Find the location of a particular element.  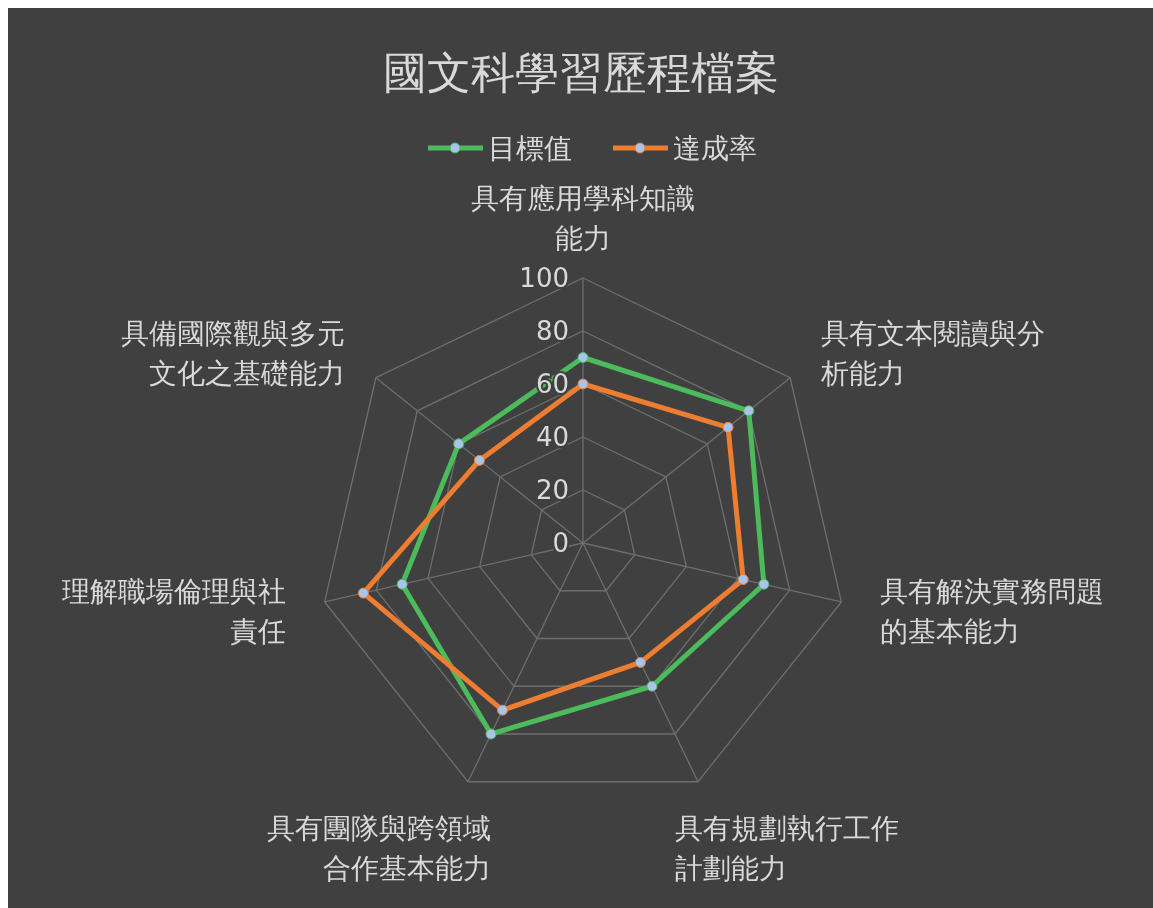

legend-label: 目標值 is located at coordinates (530, 148).